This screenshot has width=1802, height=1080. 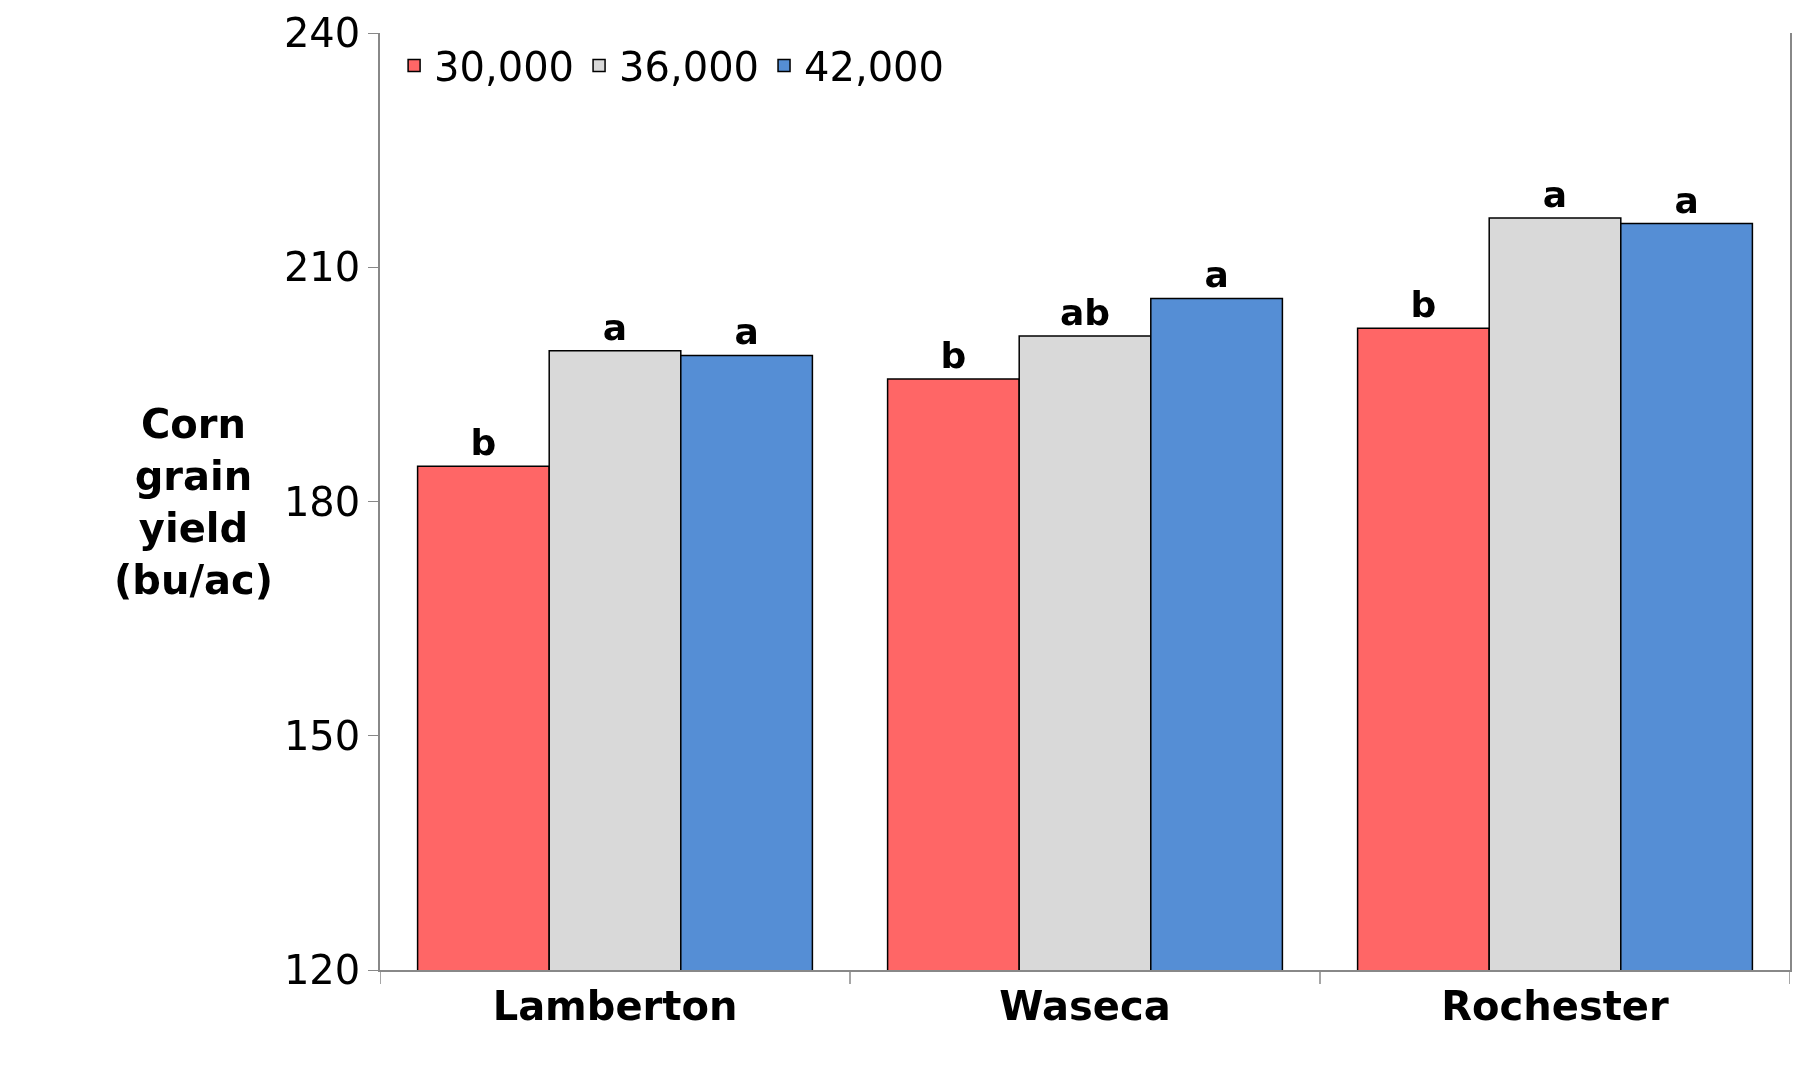 What do you see at coordinates (1085, 312) in the screenshot?
I see `data-label: ab` at bounding box center [1085, 312].